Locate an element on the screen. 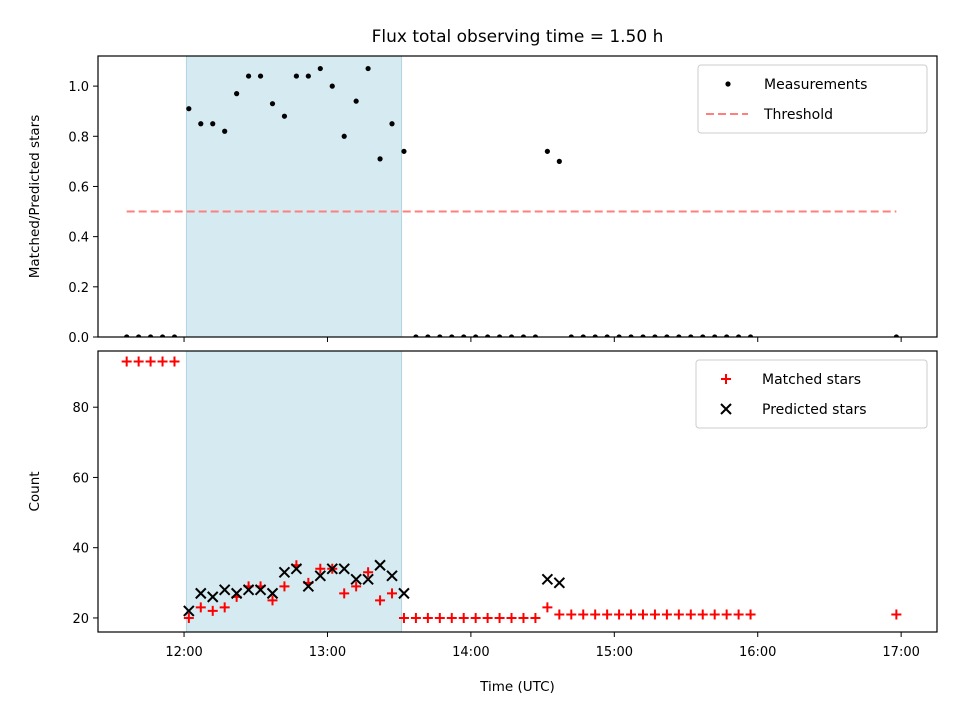 The width and height of the screenshot is (960, 720). legend-label: Measurements is located at coordinates (815, 85).